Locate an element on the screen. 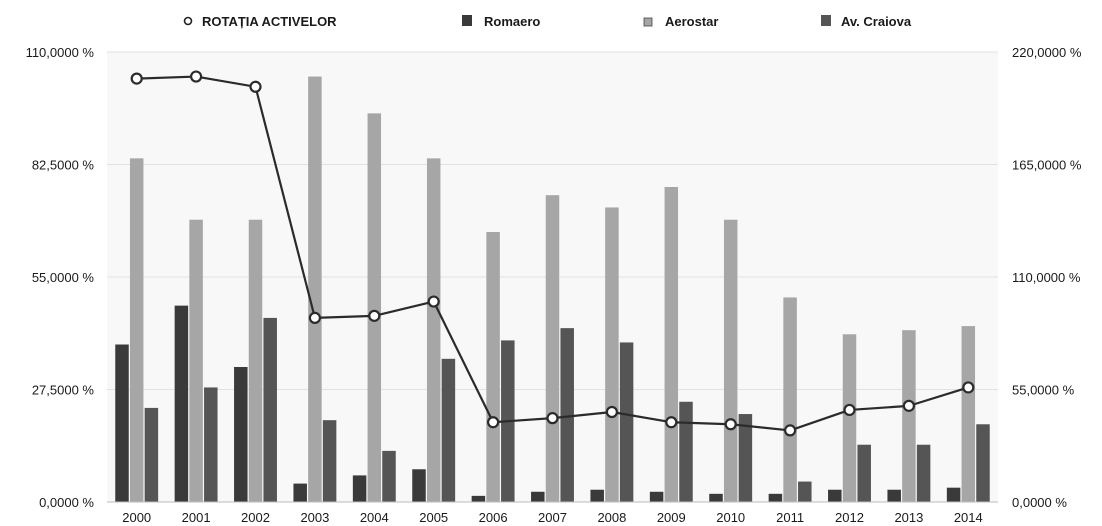 This screenshot has height=526, width=1102. bar-avcraiova-2012 is located at coordinates (864, 473).